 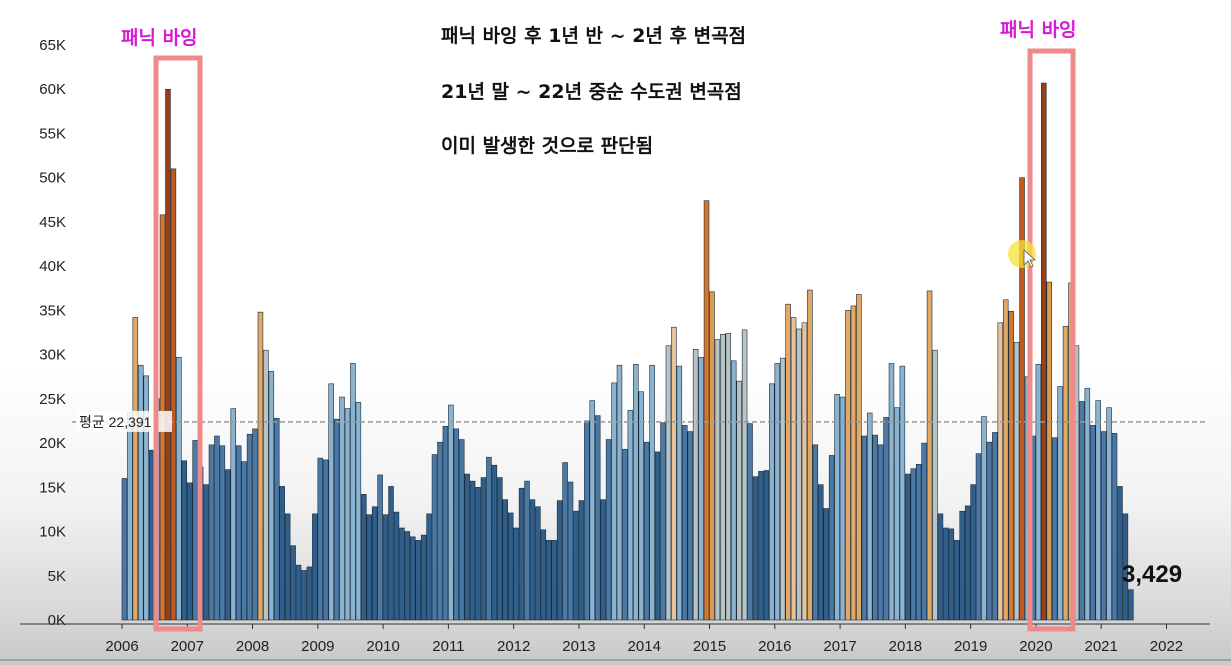 I want to click on y-tick-label: 65K, so click(x=52, y=45).